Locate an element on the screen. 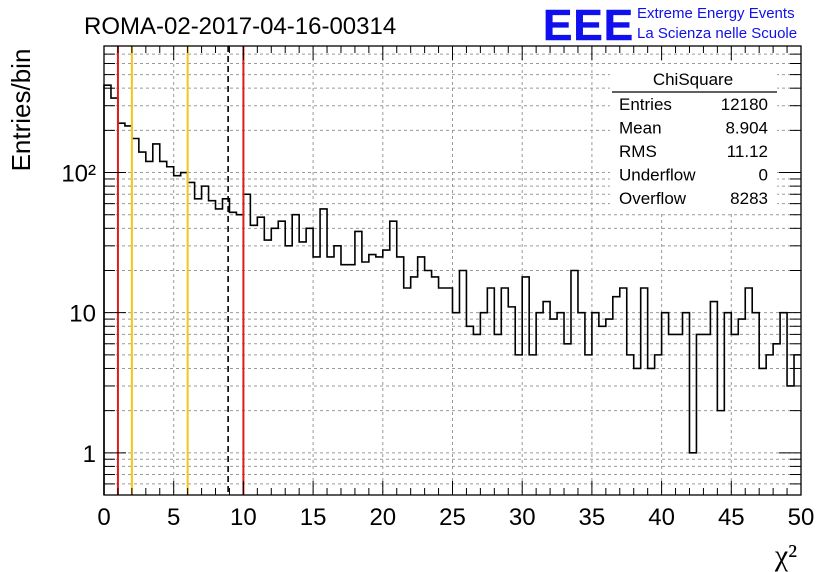 This screenshot has width=836, height=572. y-tick-label: 10² is located at coordinates (78, 174).